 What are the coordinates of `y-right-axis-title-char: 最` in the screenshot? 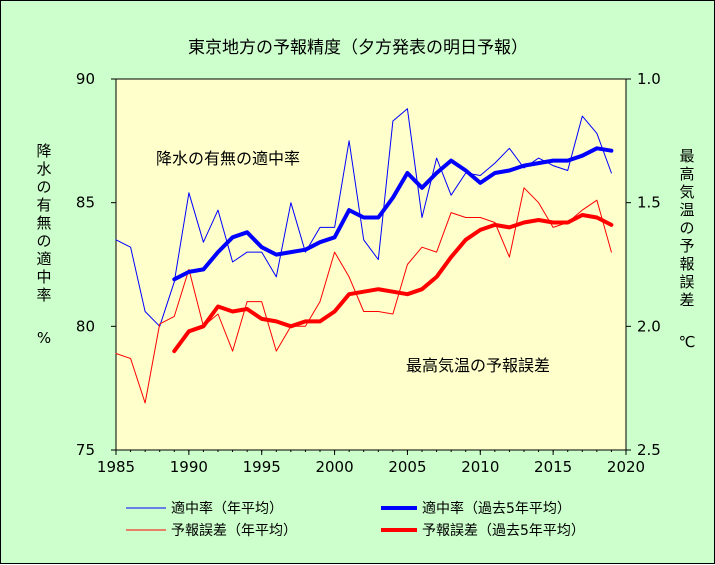 It's located at (686, 156).